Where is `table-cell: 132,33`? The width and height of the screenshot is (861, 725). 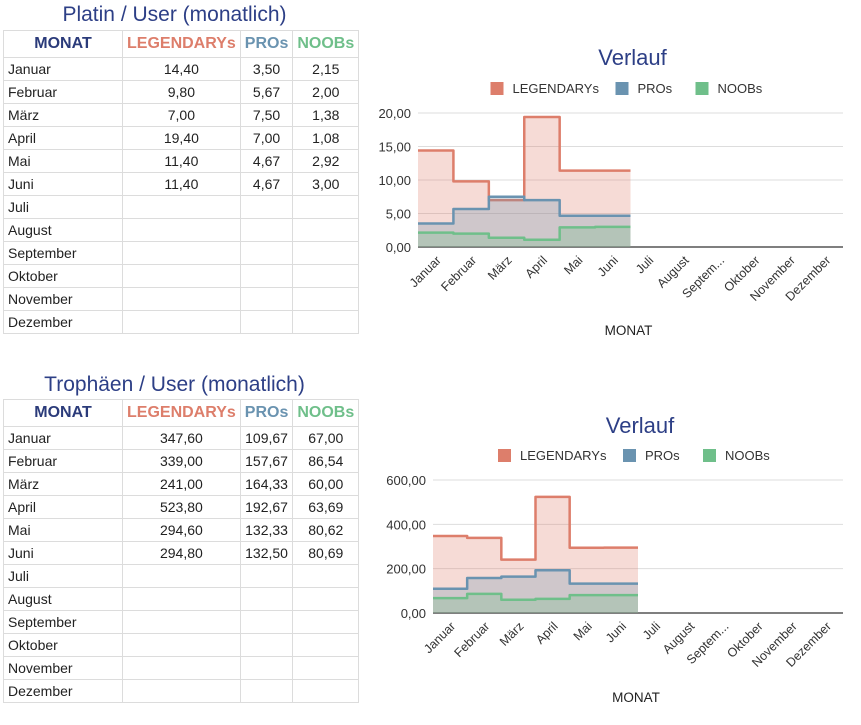
table-cell: 132,33 is located at coordinates (266, 530).